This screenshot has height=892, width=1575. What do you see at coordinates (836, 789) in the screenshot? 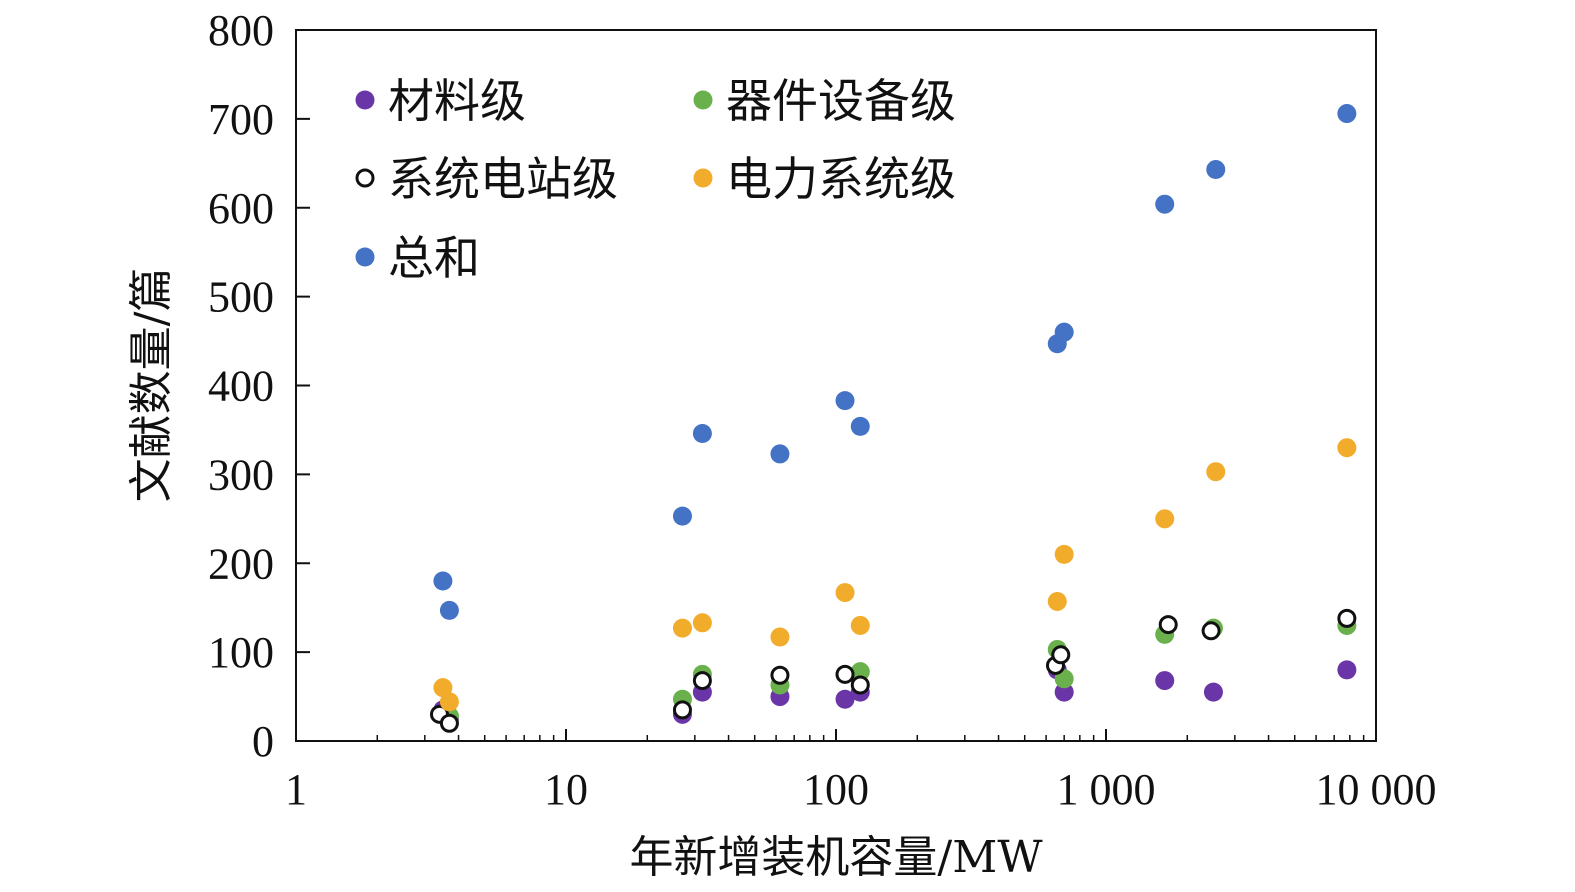
I see `x-tick-label: 100` at bounding box center [836, 789].